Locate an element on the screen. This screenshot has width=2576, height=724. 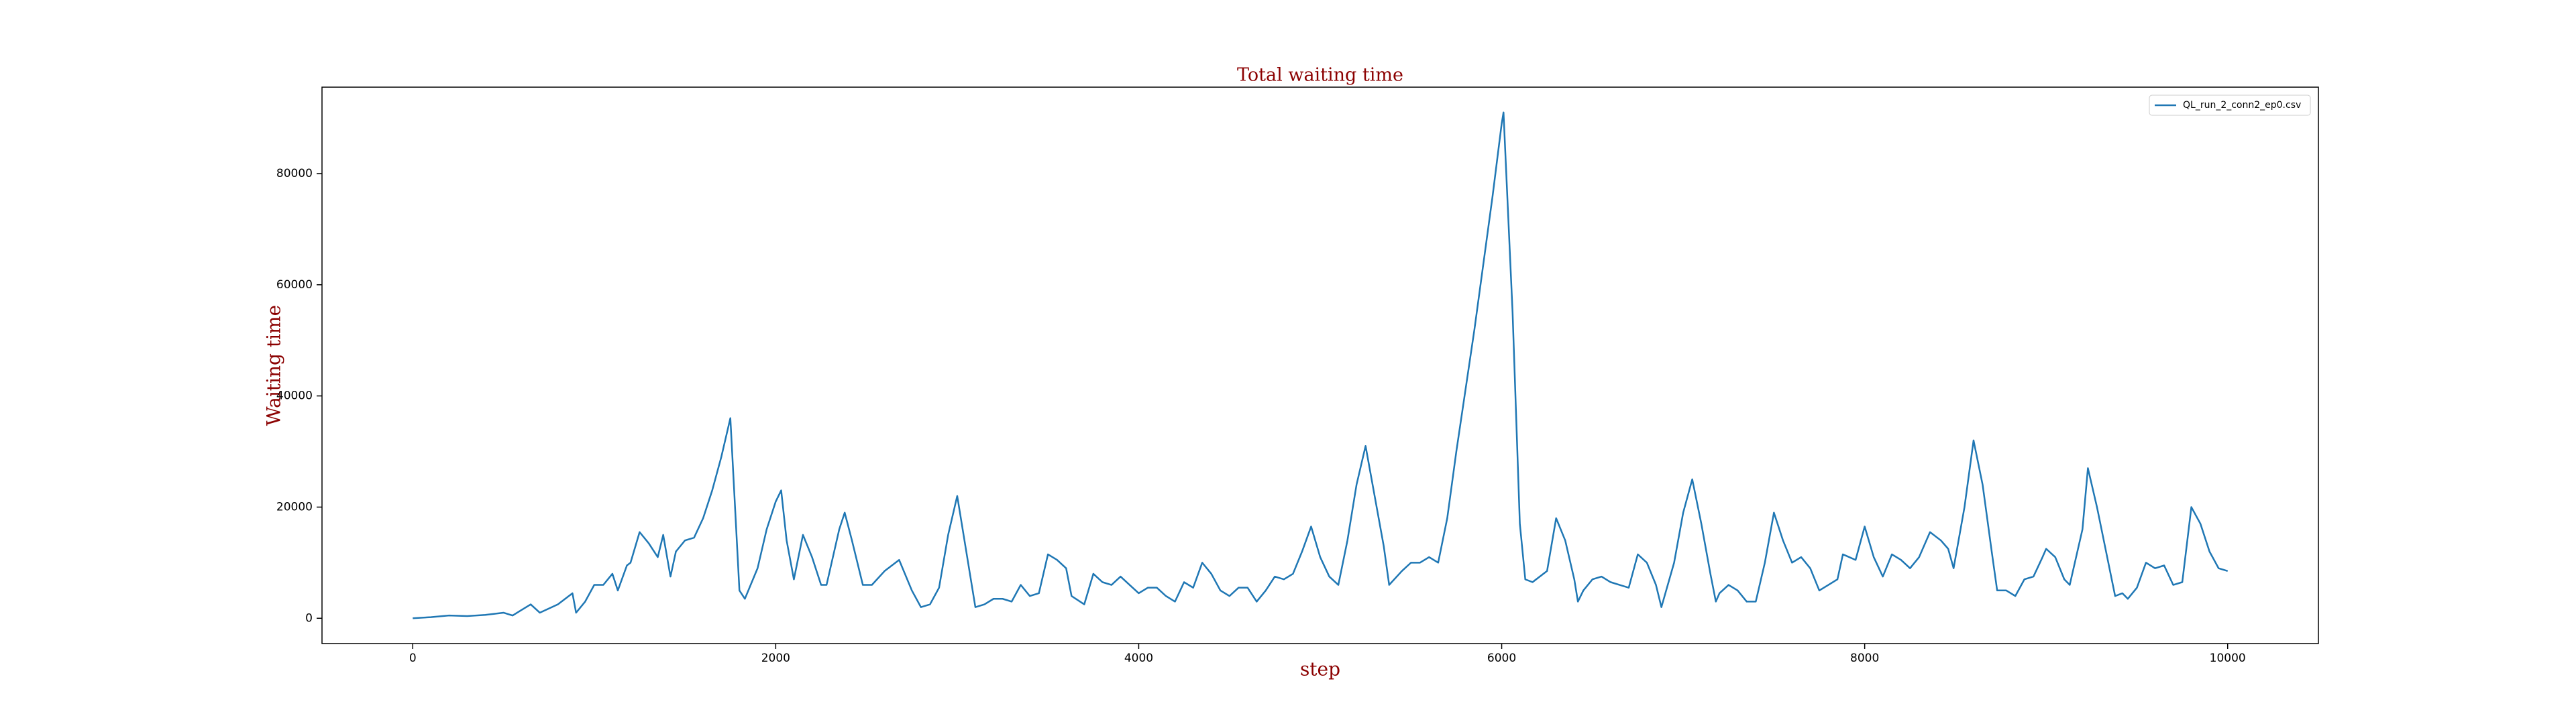
y-tick-label: 20000 is located at coordinates (294, 507).